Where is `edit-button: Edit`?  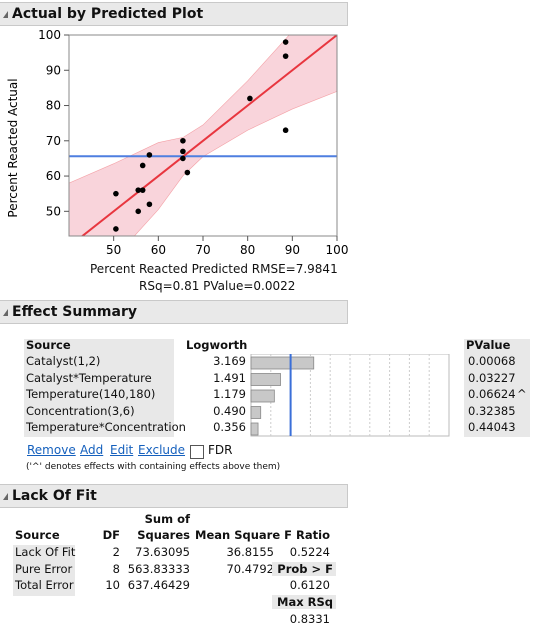
edit-button: Edit is located at coordinates (122, 450).